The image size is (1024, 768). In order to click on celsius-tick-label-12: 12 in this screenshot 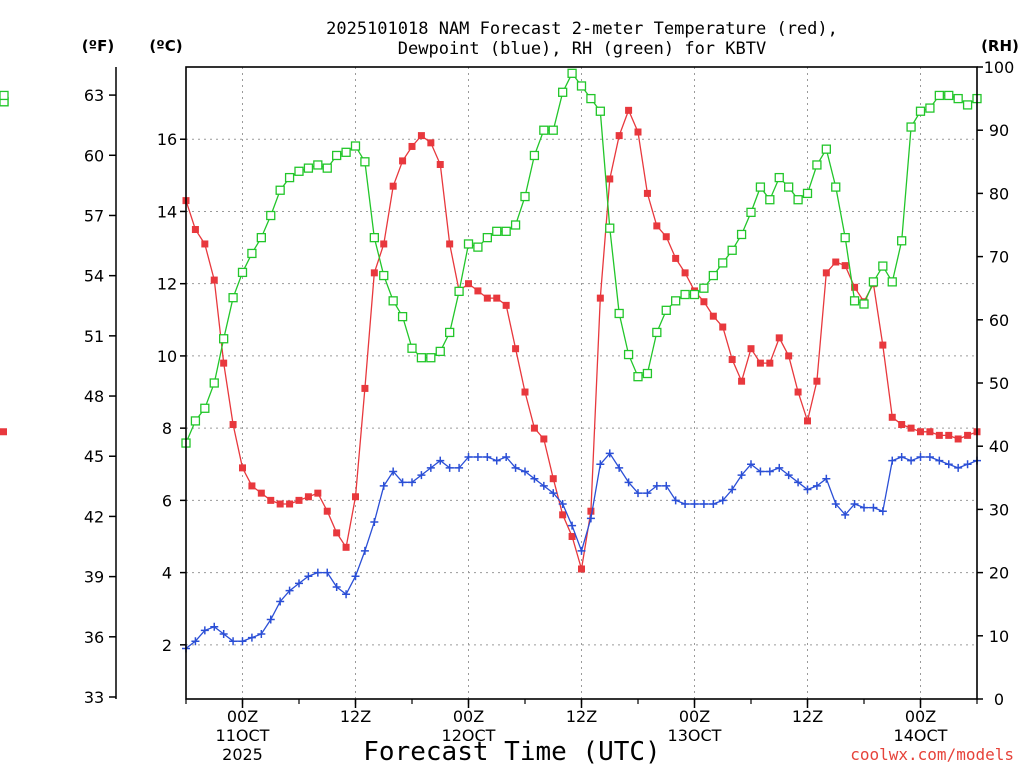, I will do `click(167, 284)`.